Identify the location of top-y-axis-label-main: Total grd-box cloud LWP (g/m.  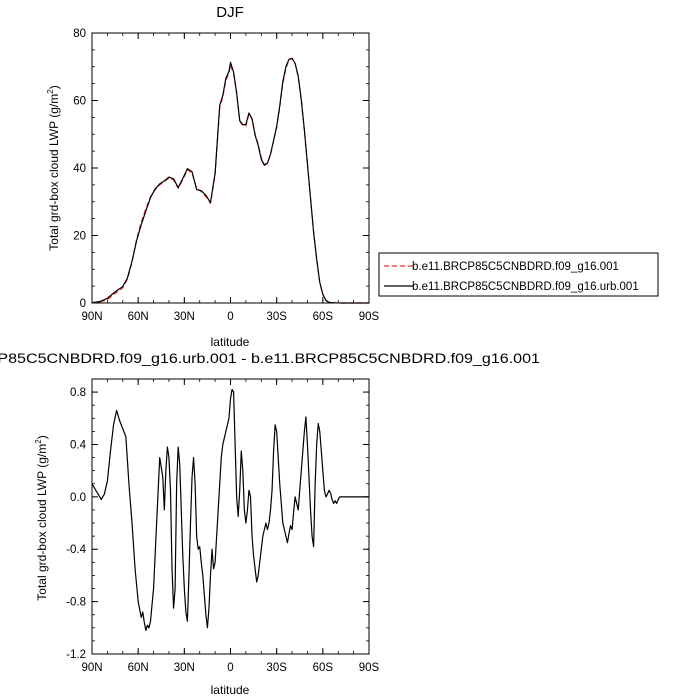
(54, 172).